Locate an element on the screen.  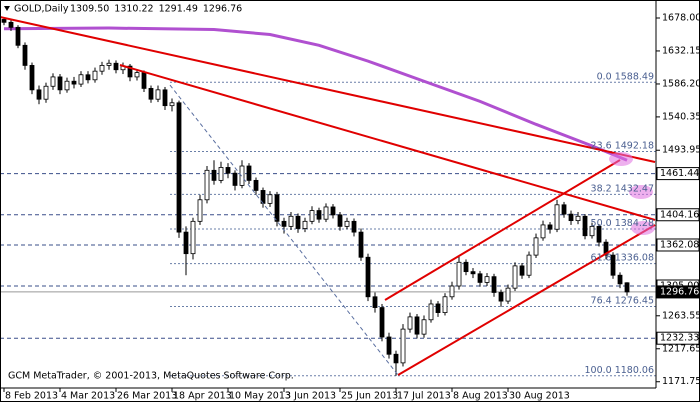
highlights is located at coordinates (632, 193).